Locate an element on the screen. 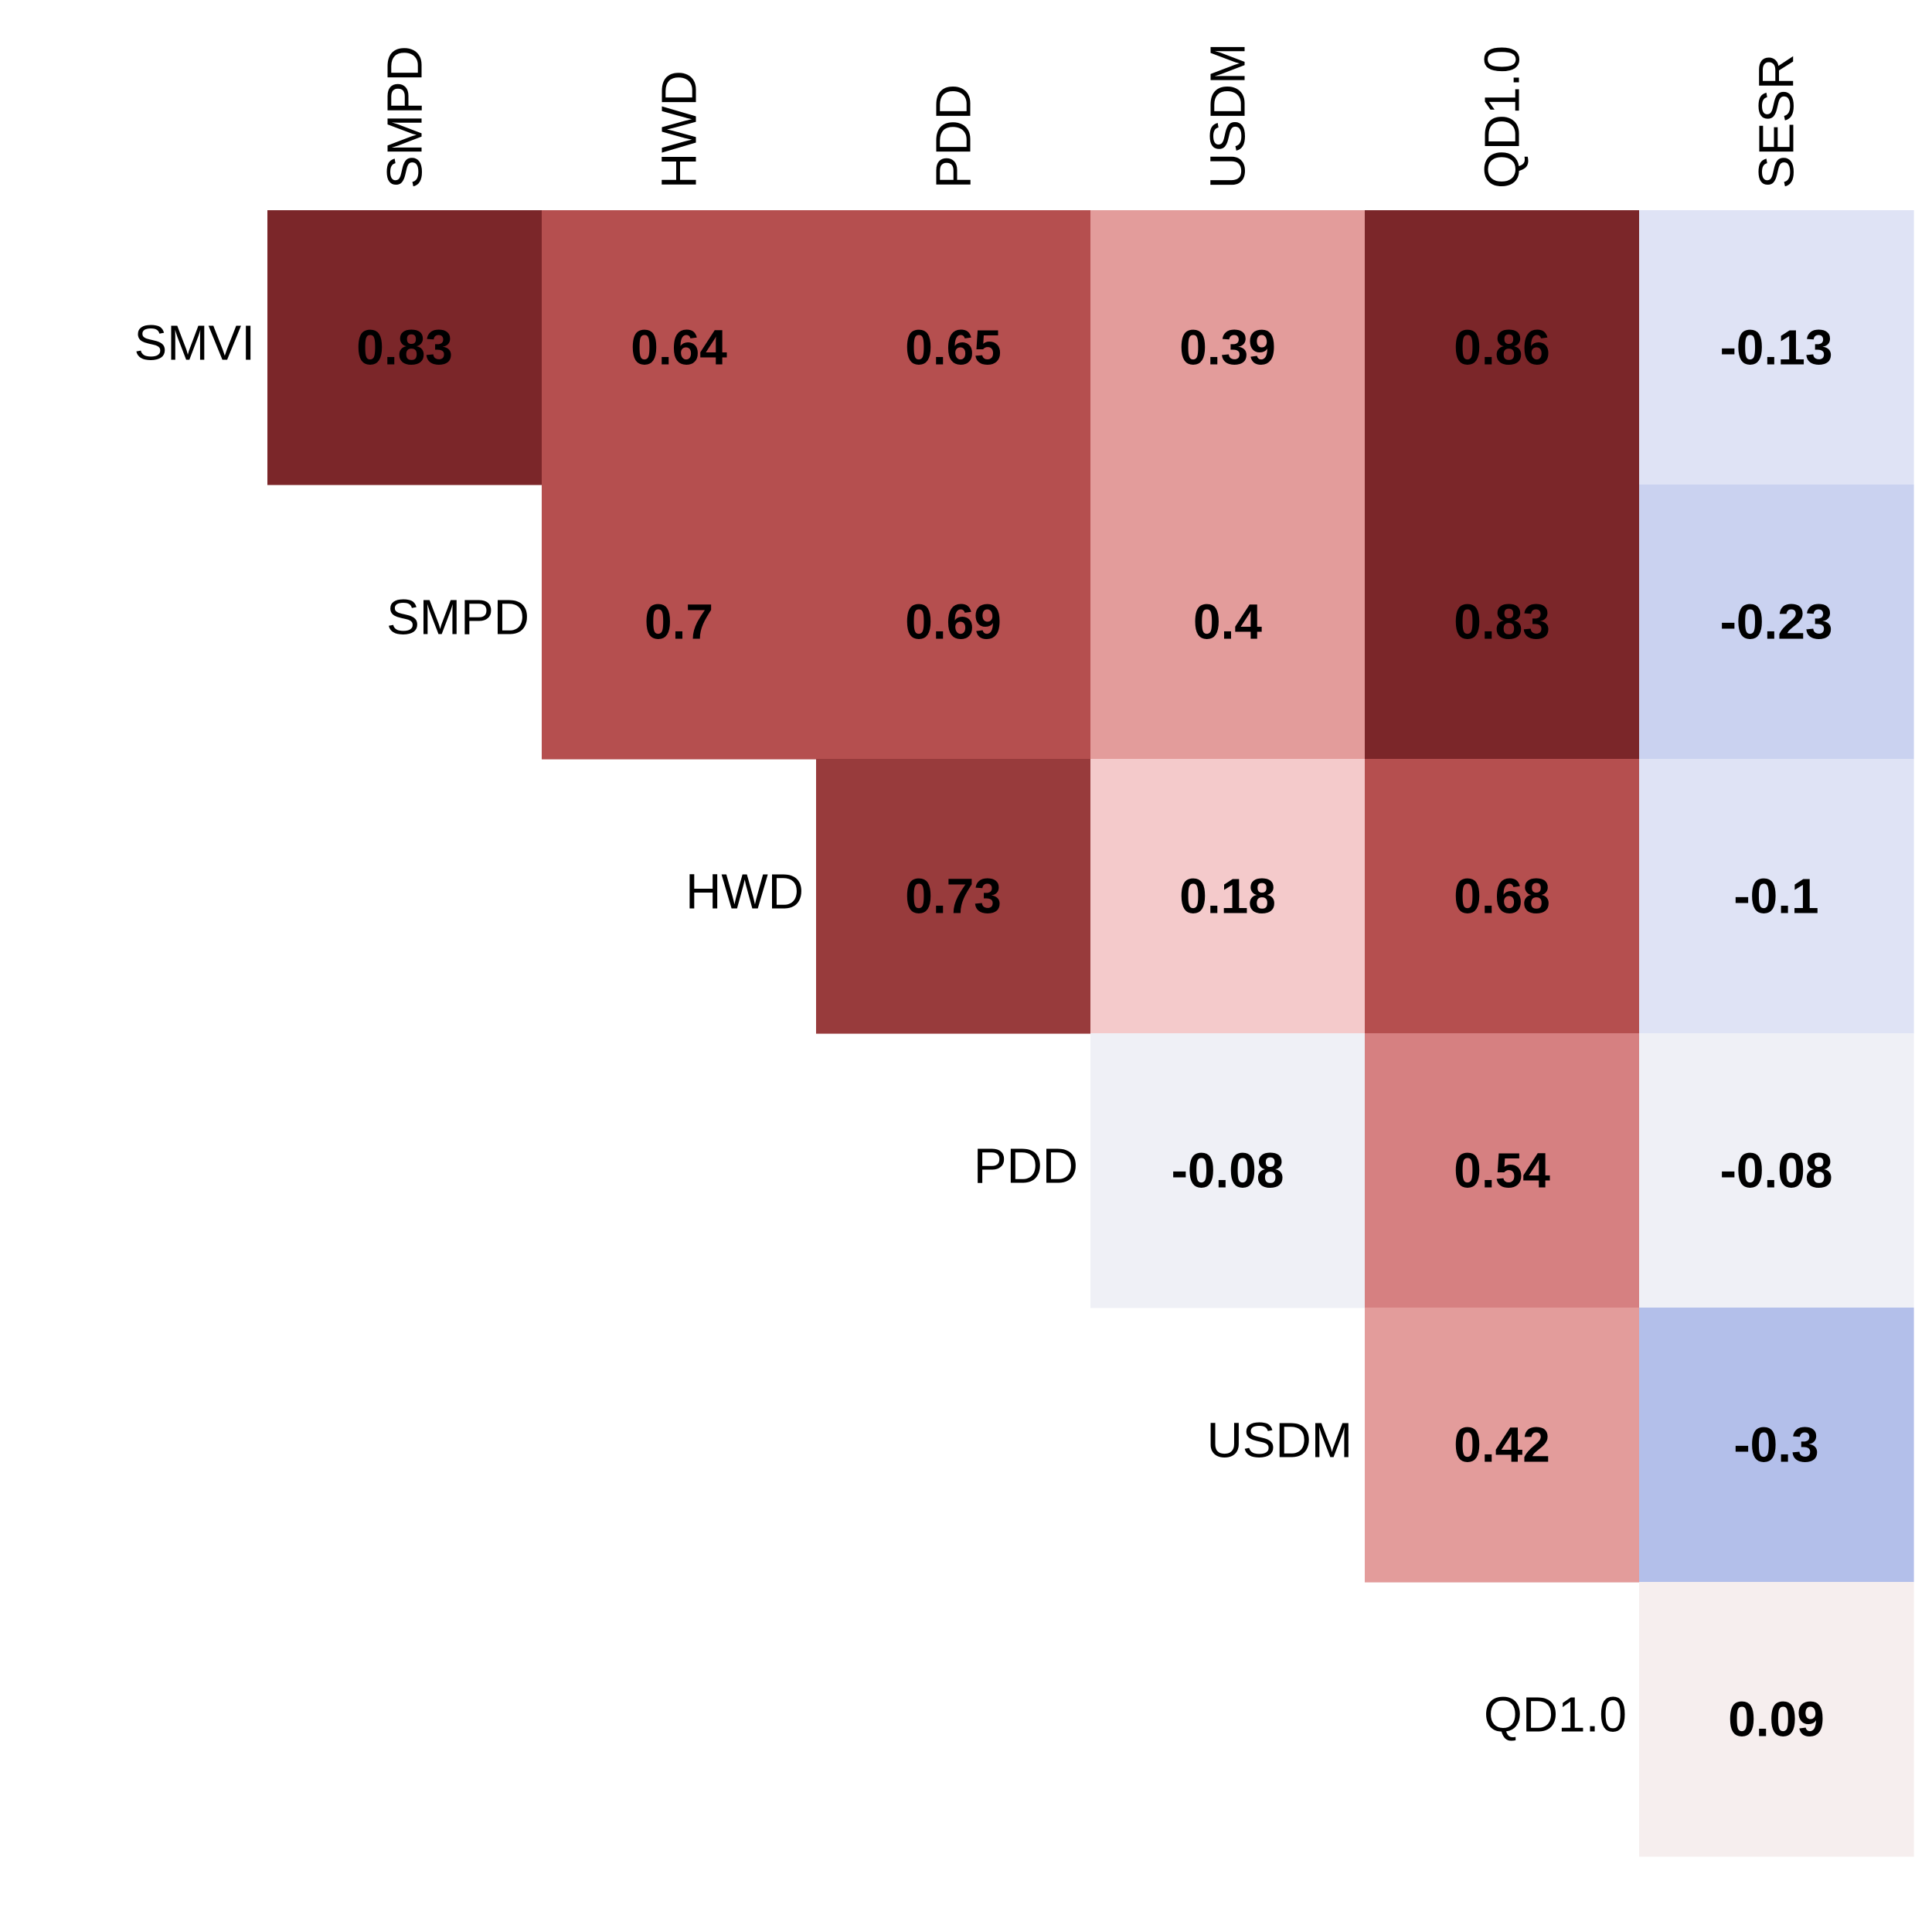  heatmap-cell-smpd-pdd is located at coordinates (954, 623).